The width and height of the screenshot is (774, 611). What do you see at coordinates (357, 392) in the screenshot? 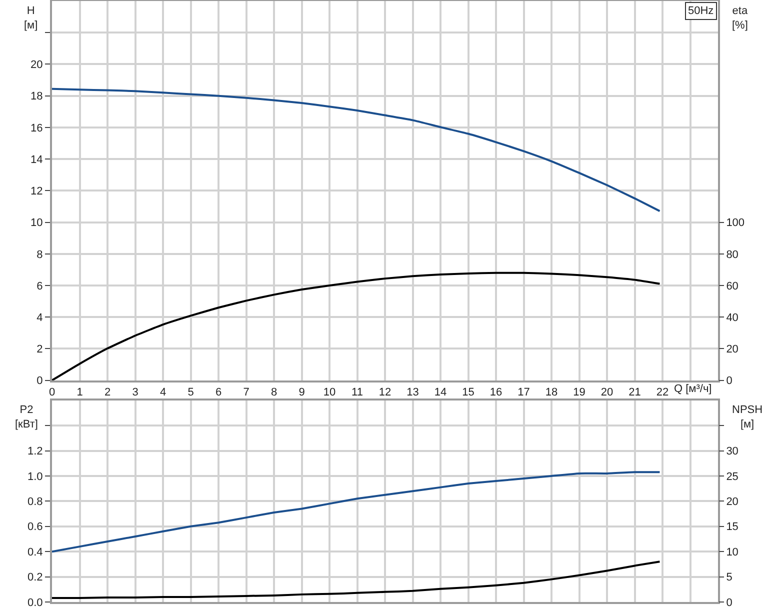
I see `x-tick-label: 11` at bounding box center [357, 392].